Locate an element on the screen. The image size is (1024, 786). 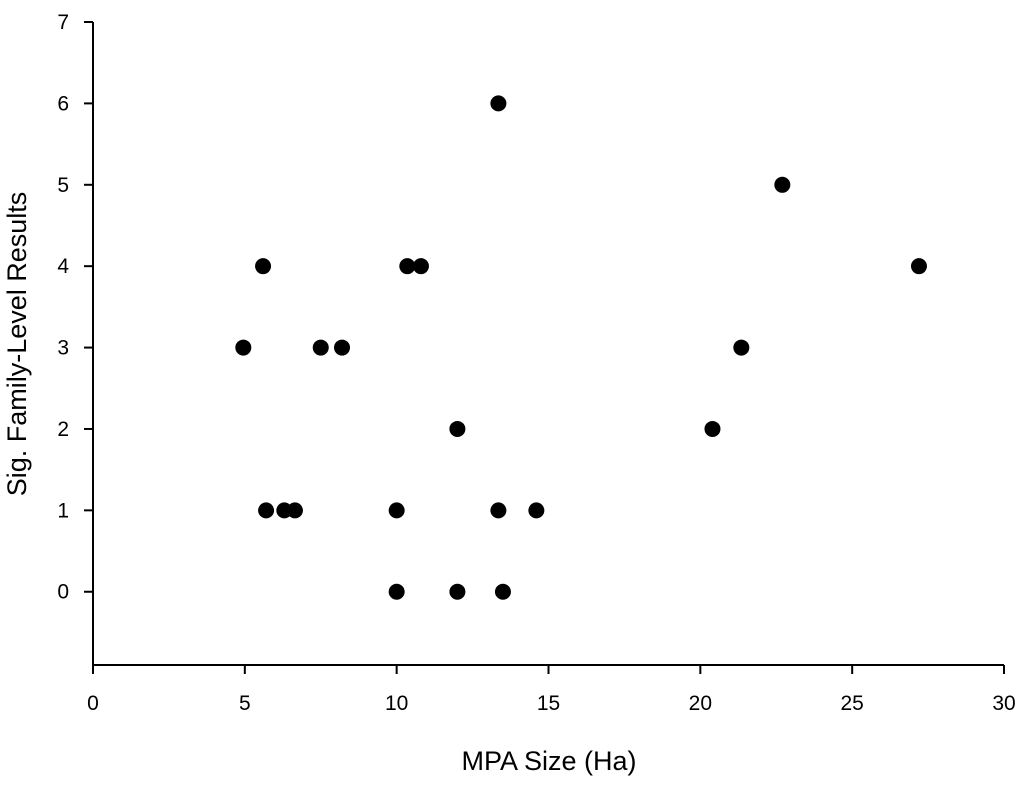
y-tick-label: 3 is located at coordinates (63, 348).